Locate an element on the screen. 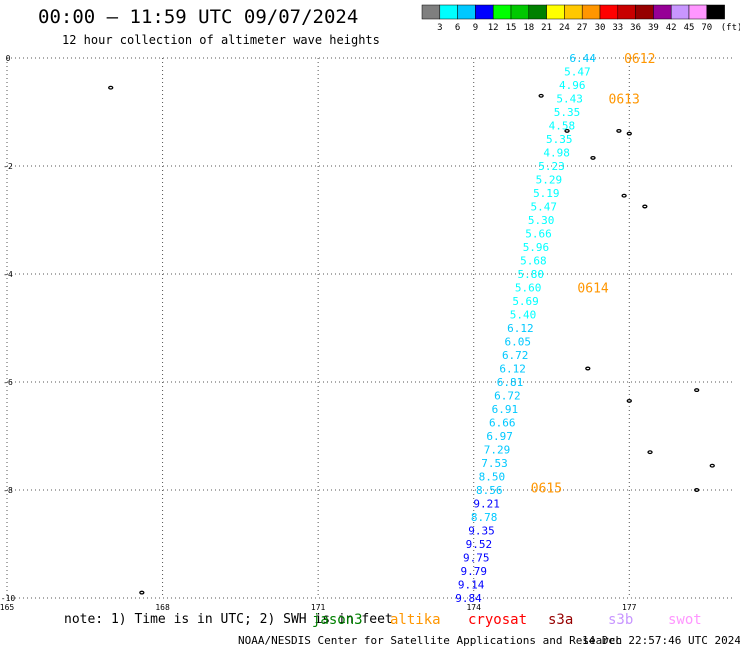 This screenshot has width=740, height=654. y-tick-label: 0 is located at coordinates (8, 58).